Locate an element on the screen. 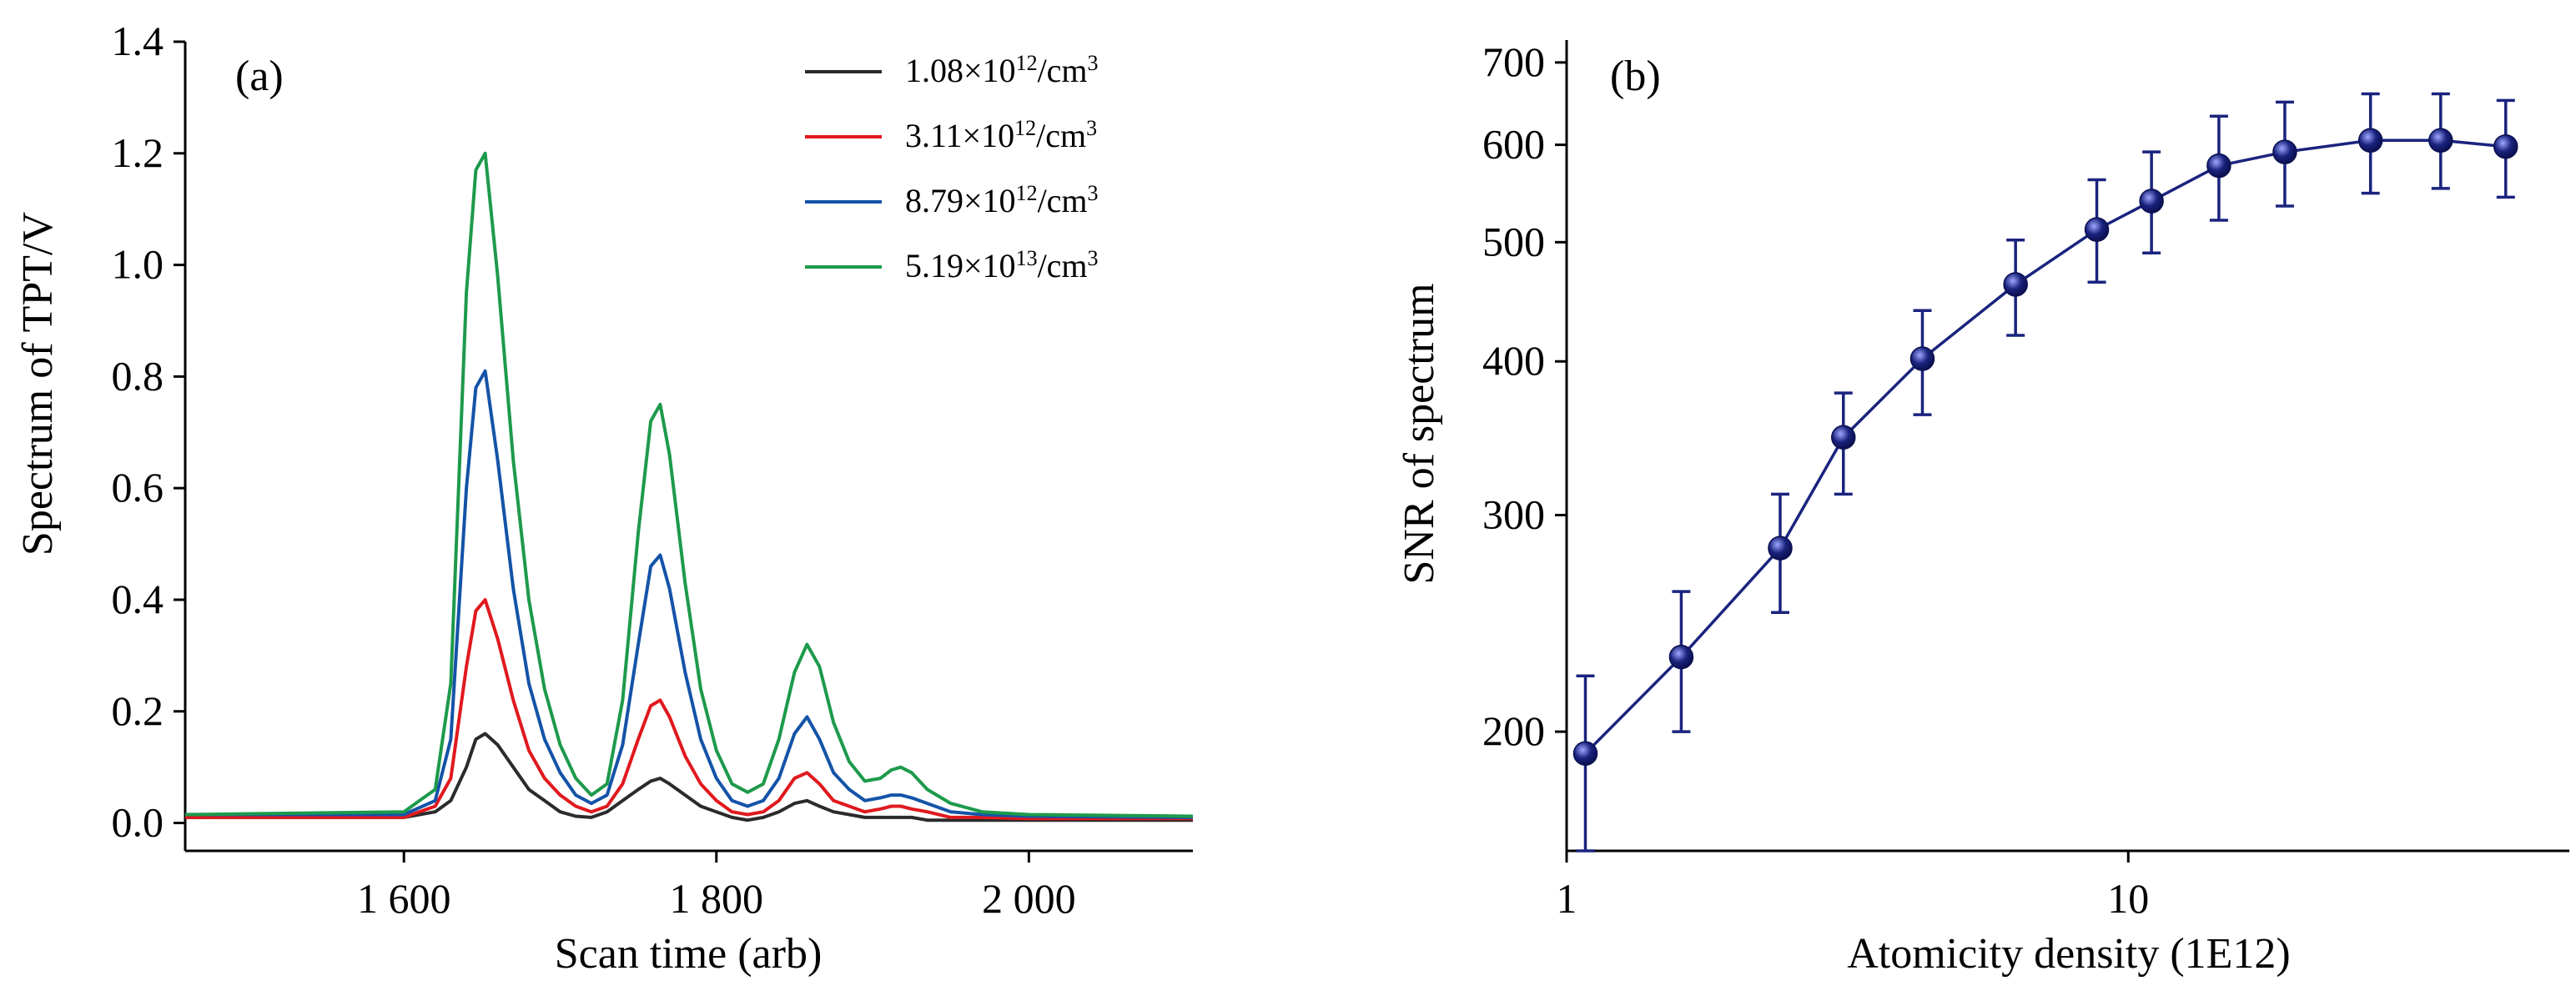  panel-a-legend-entry-0: 1.08×1012/cm3 is located at coordinates (1002, 70).